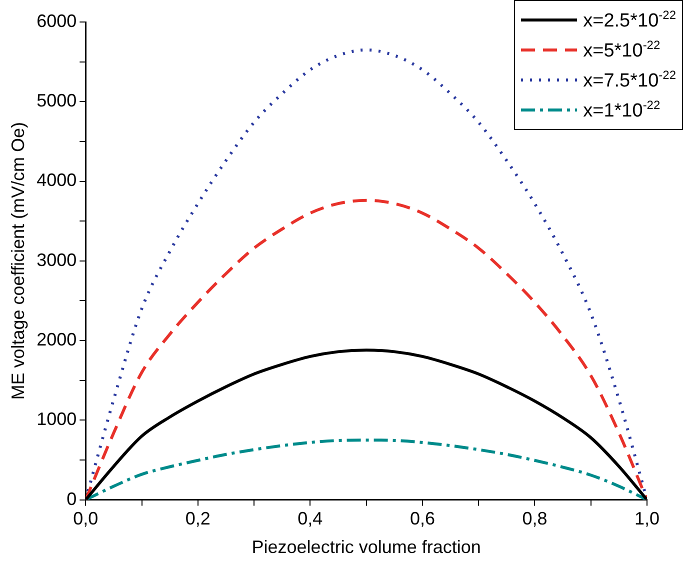  Describe the element at coordinates (197, 518) in the screenshot. I see `x-tick-label: 0,2` at that location.